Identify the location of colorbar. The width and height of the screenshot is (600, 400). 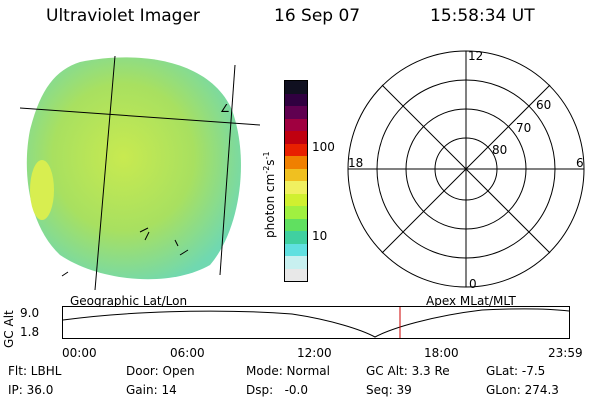
(296, 181).